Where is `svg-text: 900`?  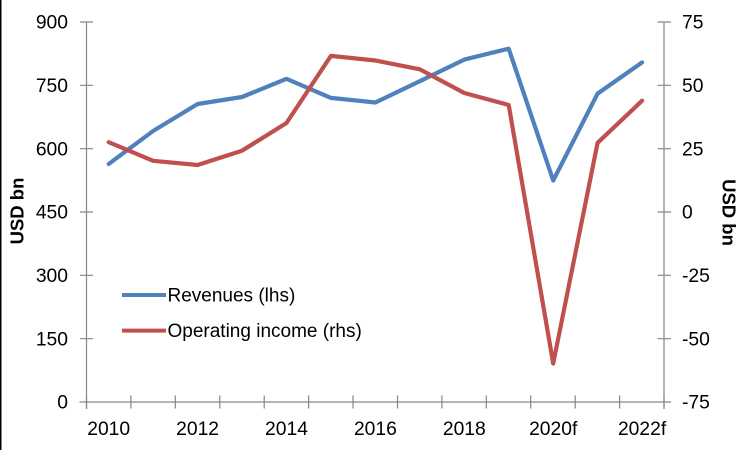 svg-text: 900 is located at coordinates (52, 23).